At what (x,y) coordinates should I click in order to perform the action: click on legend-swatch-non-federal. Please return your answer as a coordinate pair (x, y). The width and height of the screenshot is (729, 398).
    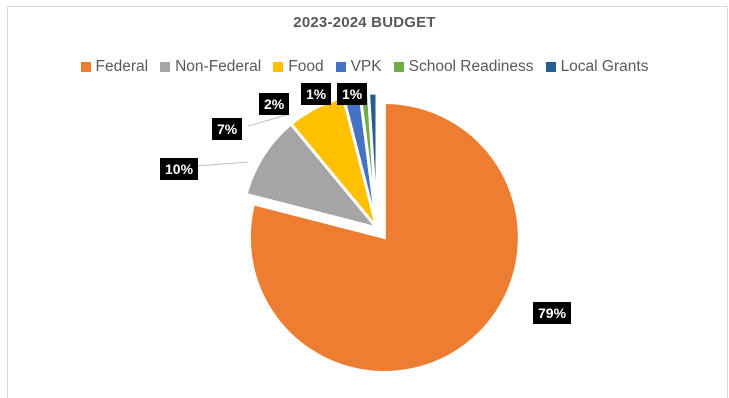
    Looking at the image, I should click on (165, 67).